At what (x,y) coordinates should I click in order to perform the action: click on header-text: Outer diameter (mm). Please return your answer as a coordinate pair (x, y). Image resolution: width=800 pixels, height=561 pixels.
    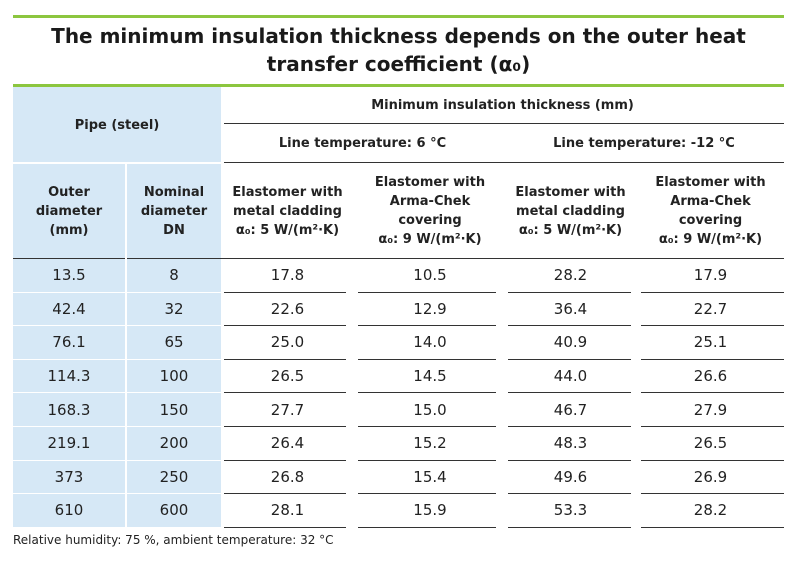
    Looking at the image, I should click on (69, 211).